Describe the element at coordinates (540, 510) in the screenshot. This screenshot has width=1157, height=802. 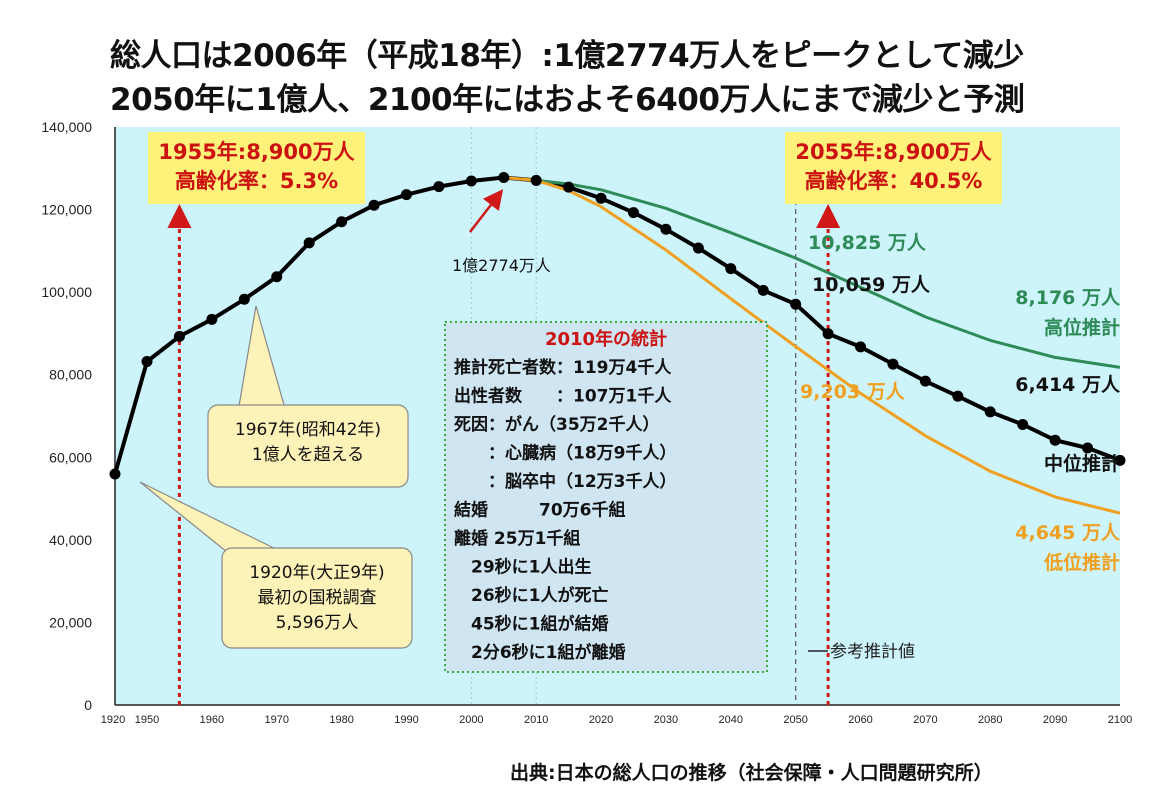
I see `stats-2010-line: 結婚 70万6千組` at that location.